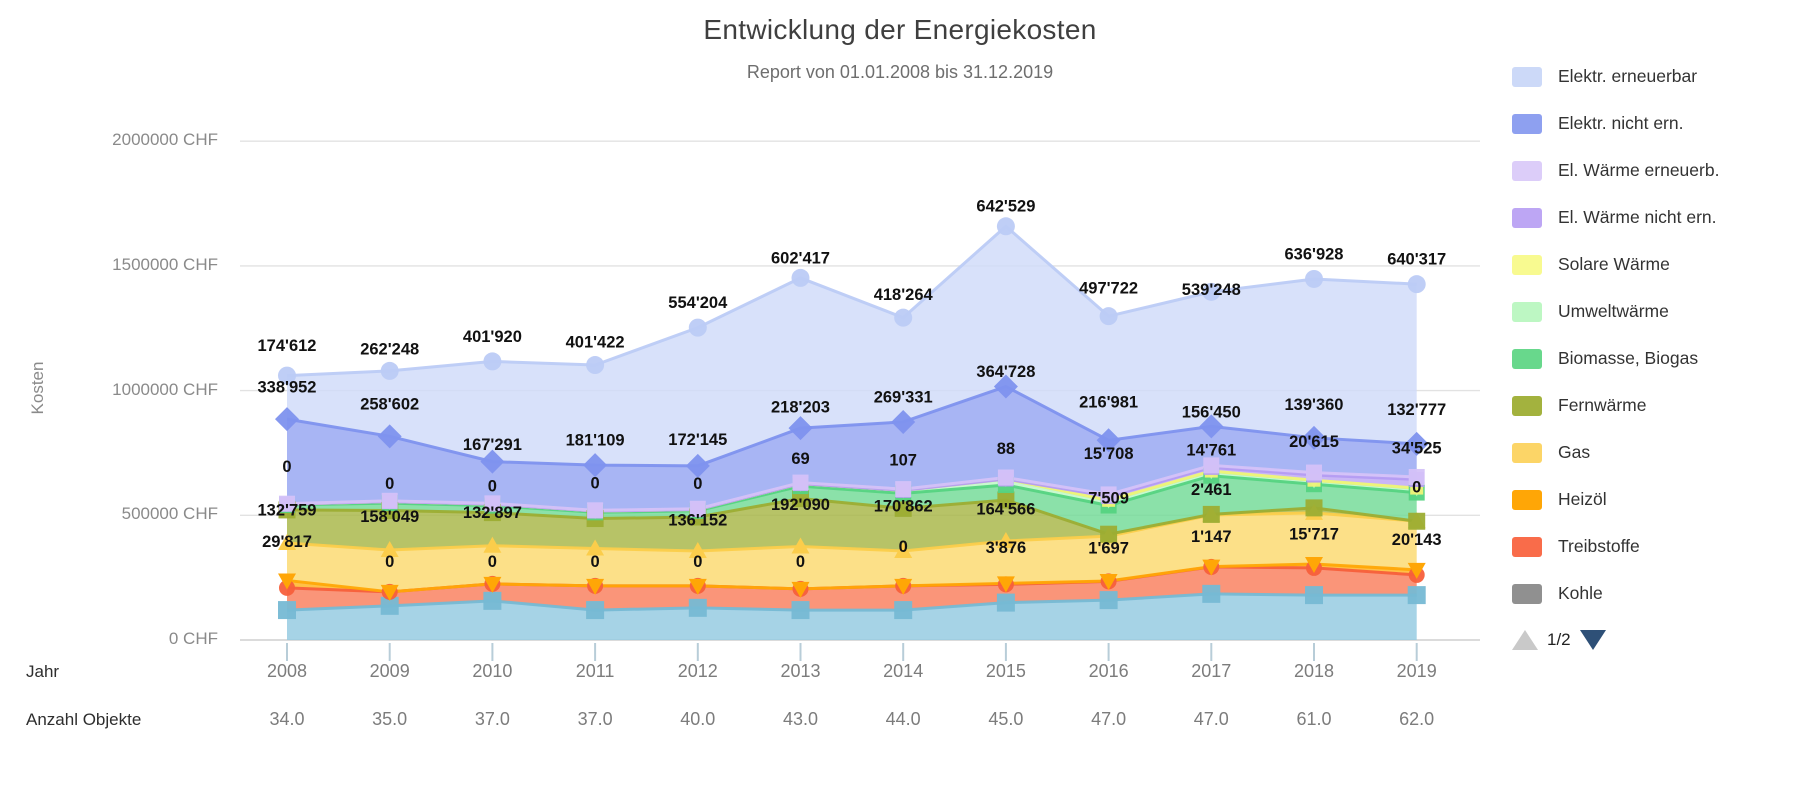  What do you see at coordinates (1005, 372) in the screenshot?
I see `data-label: 364'728` at bounding box center [1005, 372].